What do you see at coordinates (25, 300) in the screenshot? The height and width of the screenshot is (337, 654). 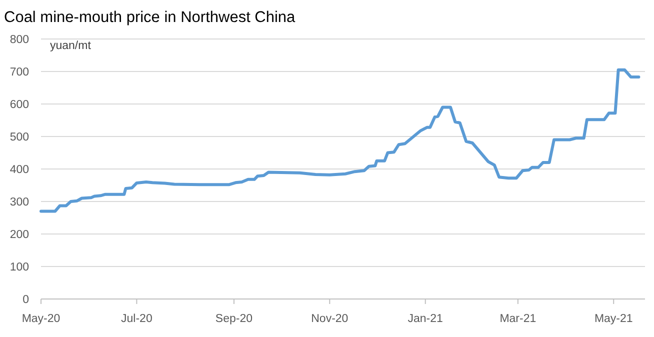 I see `y-tick-label: 0` at bounding box center [25, 300].